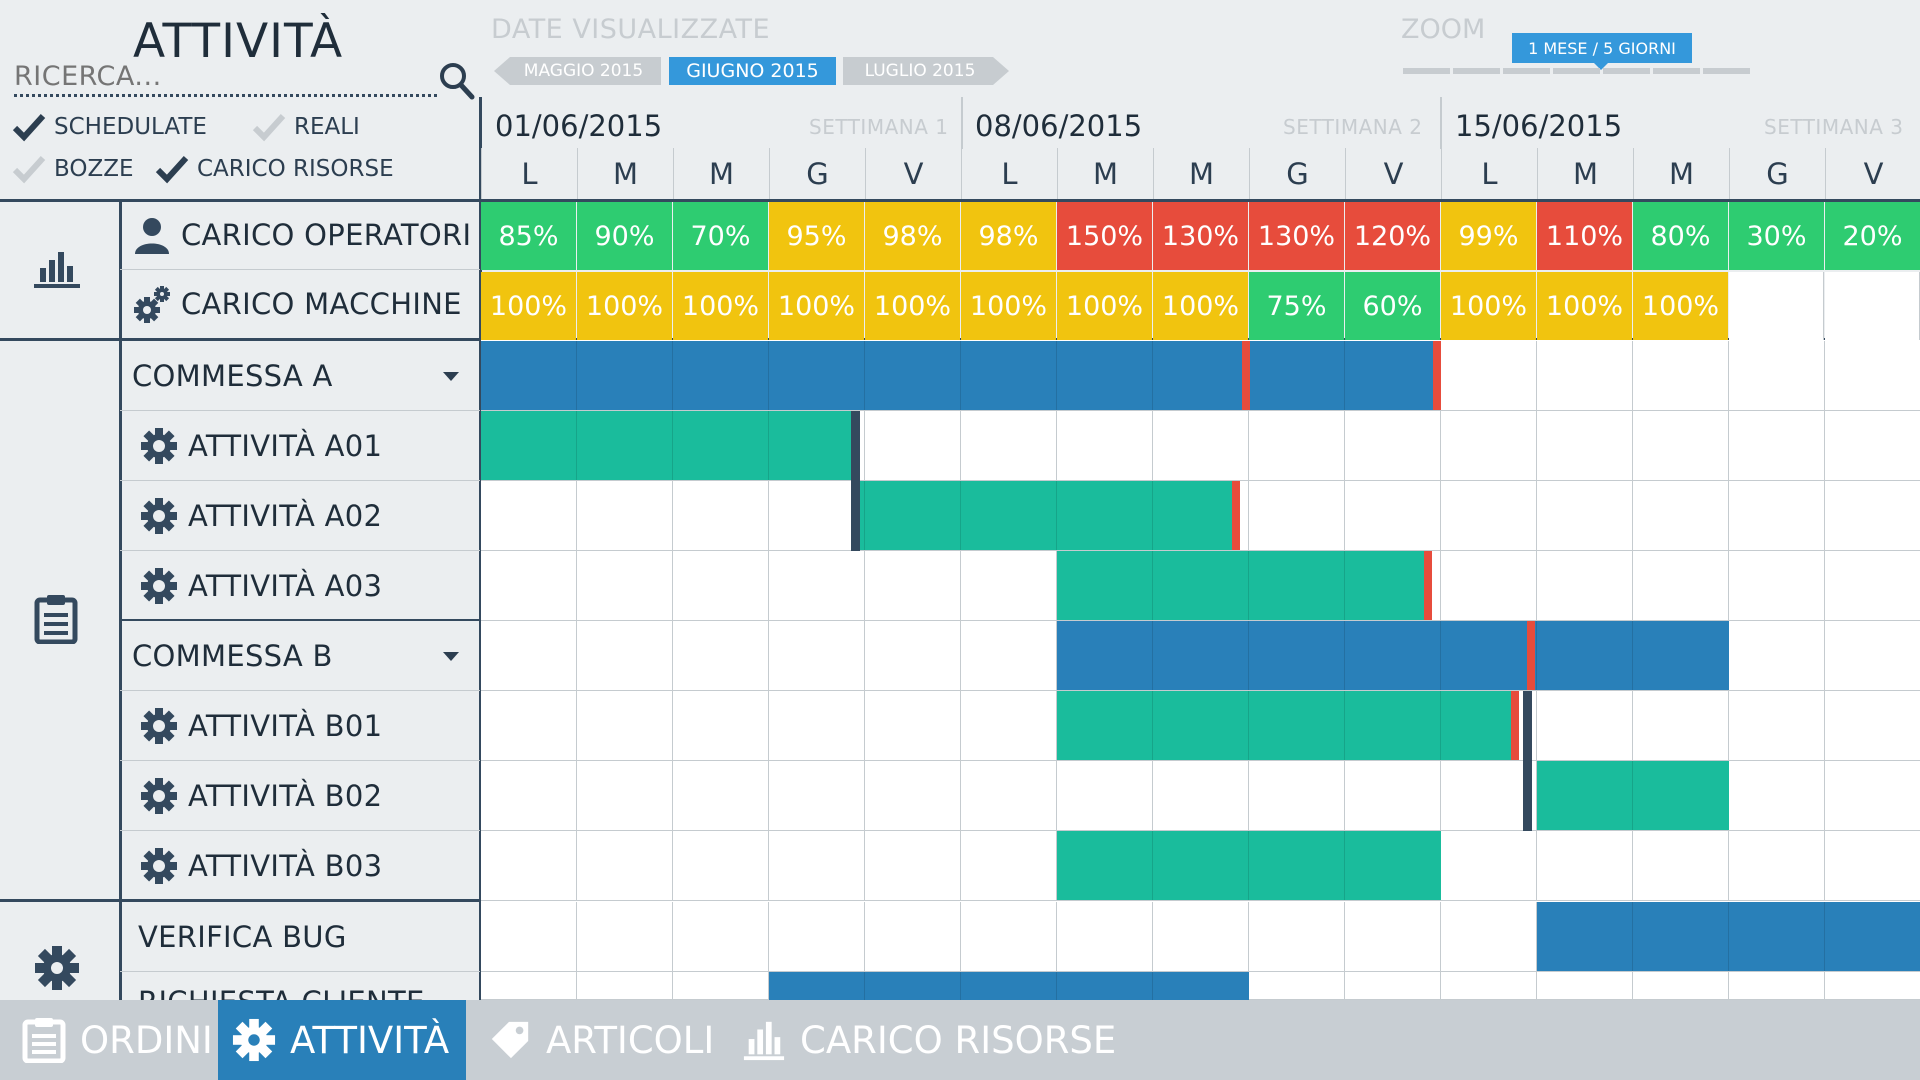 The image size is (1920, 1080). I want to click on nav-articoli: ARTICOLI, so click(608, 1040).